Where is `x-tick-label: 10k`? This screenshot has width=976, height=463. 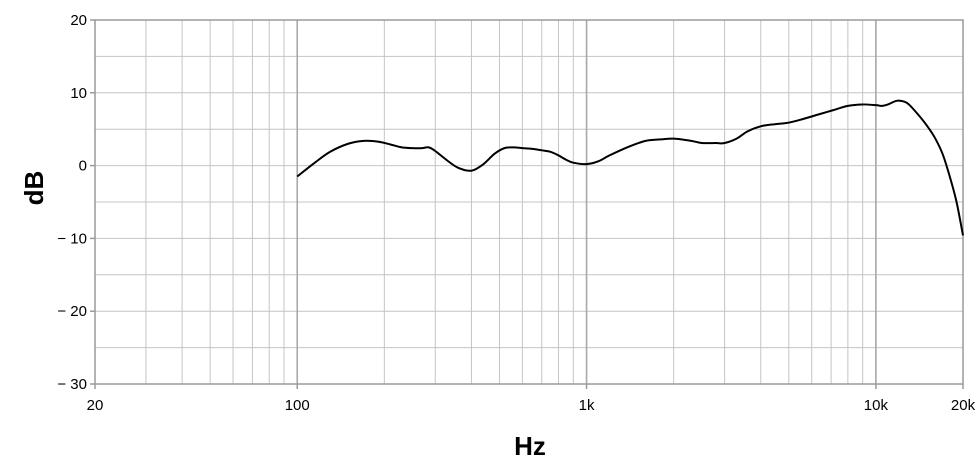 x-tick-label: 10k is located at coordinates (876, 405).